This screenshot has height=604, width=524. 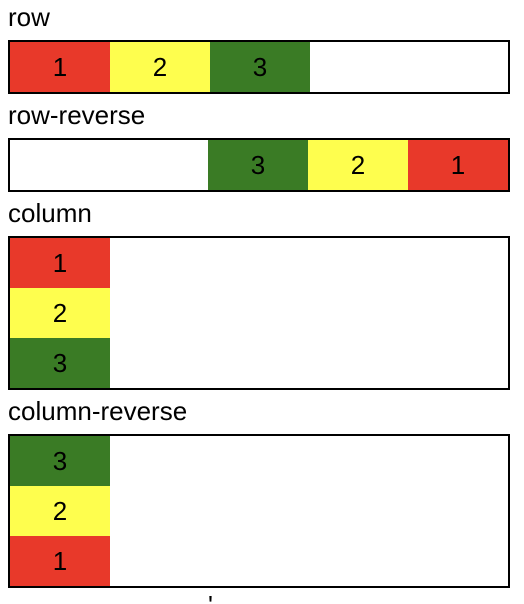 I want to click on column-item-2: 2, so click(x=60, y=313).